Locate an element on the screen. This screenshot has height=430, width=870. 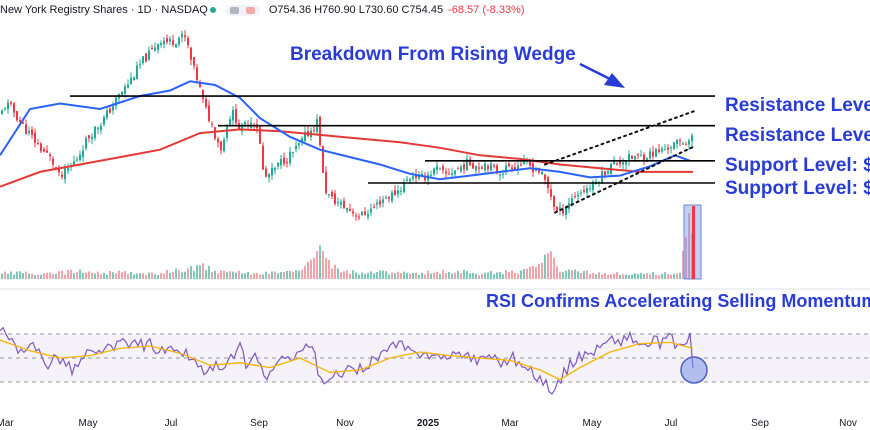
wedge-lower-line is located at coordinates (625, 179).